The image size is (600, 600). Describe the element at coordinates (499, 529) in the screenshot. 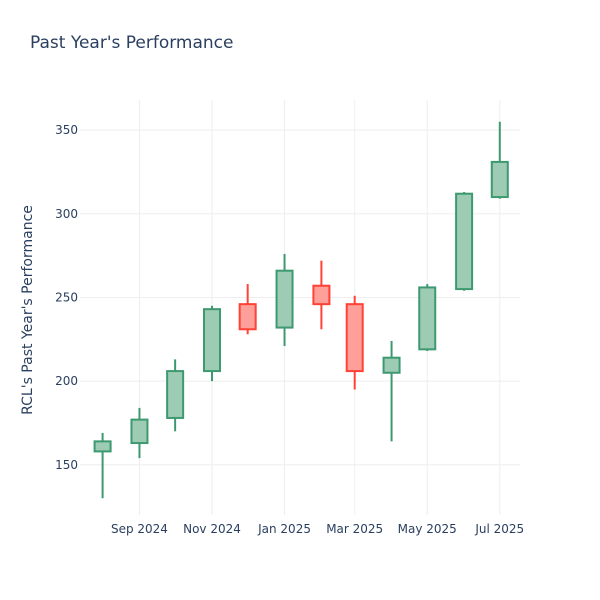

I see `x-tick-label: Jul 2025` at that location.